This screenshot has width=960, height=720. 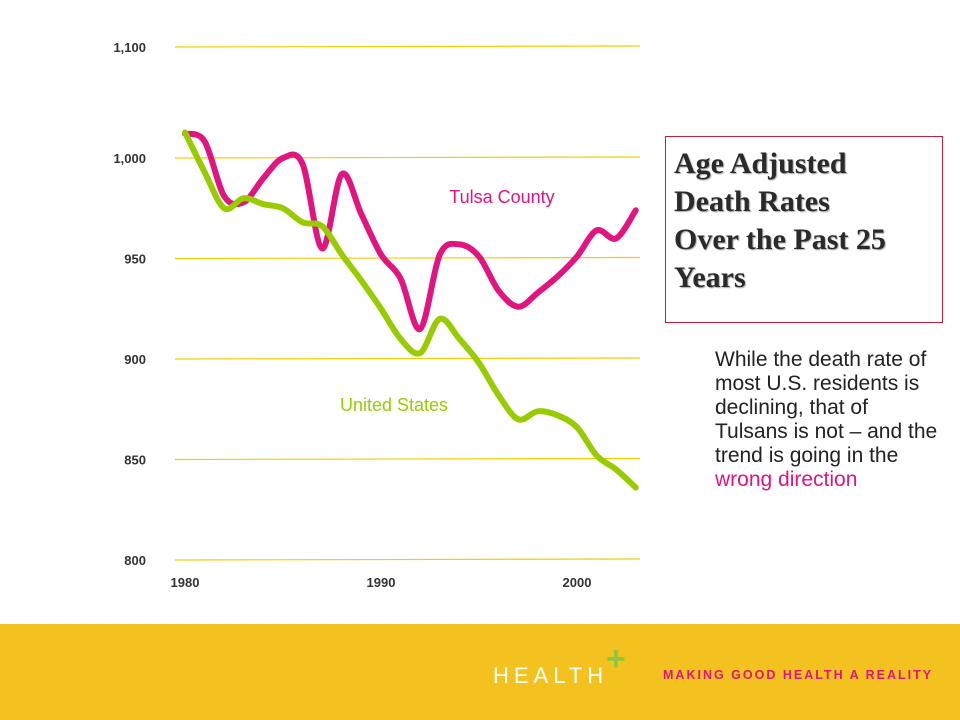 What do you see at coordinates (135, 259) in the screenshot?
I see `y-tick-label: 950` at bounding box center [135, 259].